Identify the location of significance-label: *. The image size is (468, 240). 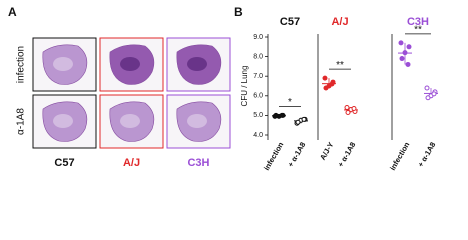
(290, 102).